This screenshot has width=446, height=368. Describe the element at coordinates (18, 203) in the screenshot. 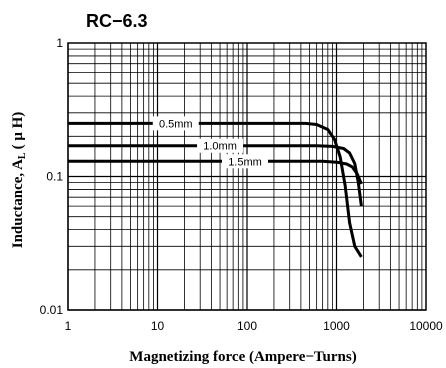

I see `y-axis-label-prefix: Inductance, A` at that location.